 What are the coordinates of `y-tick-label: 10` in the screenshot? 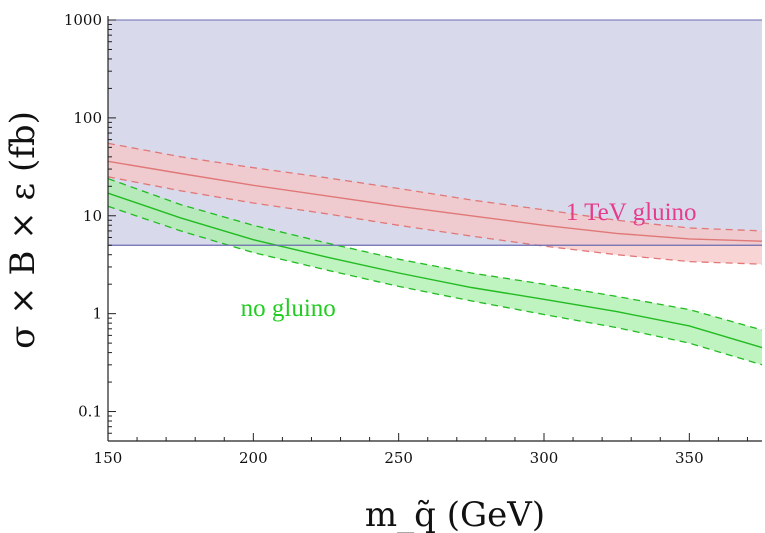 It's located at (92, 216).